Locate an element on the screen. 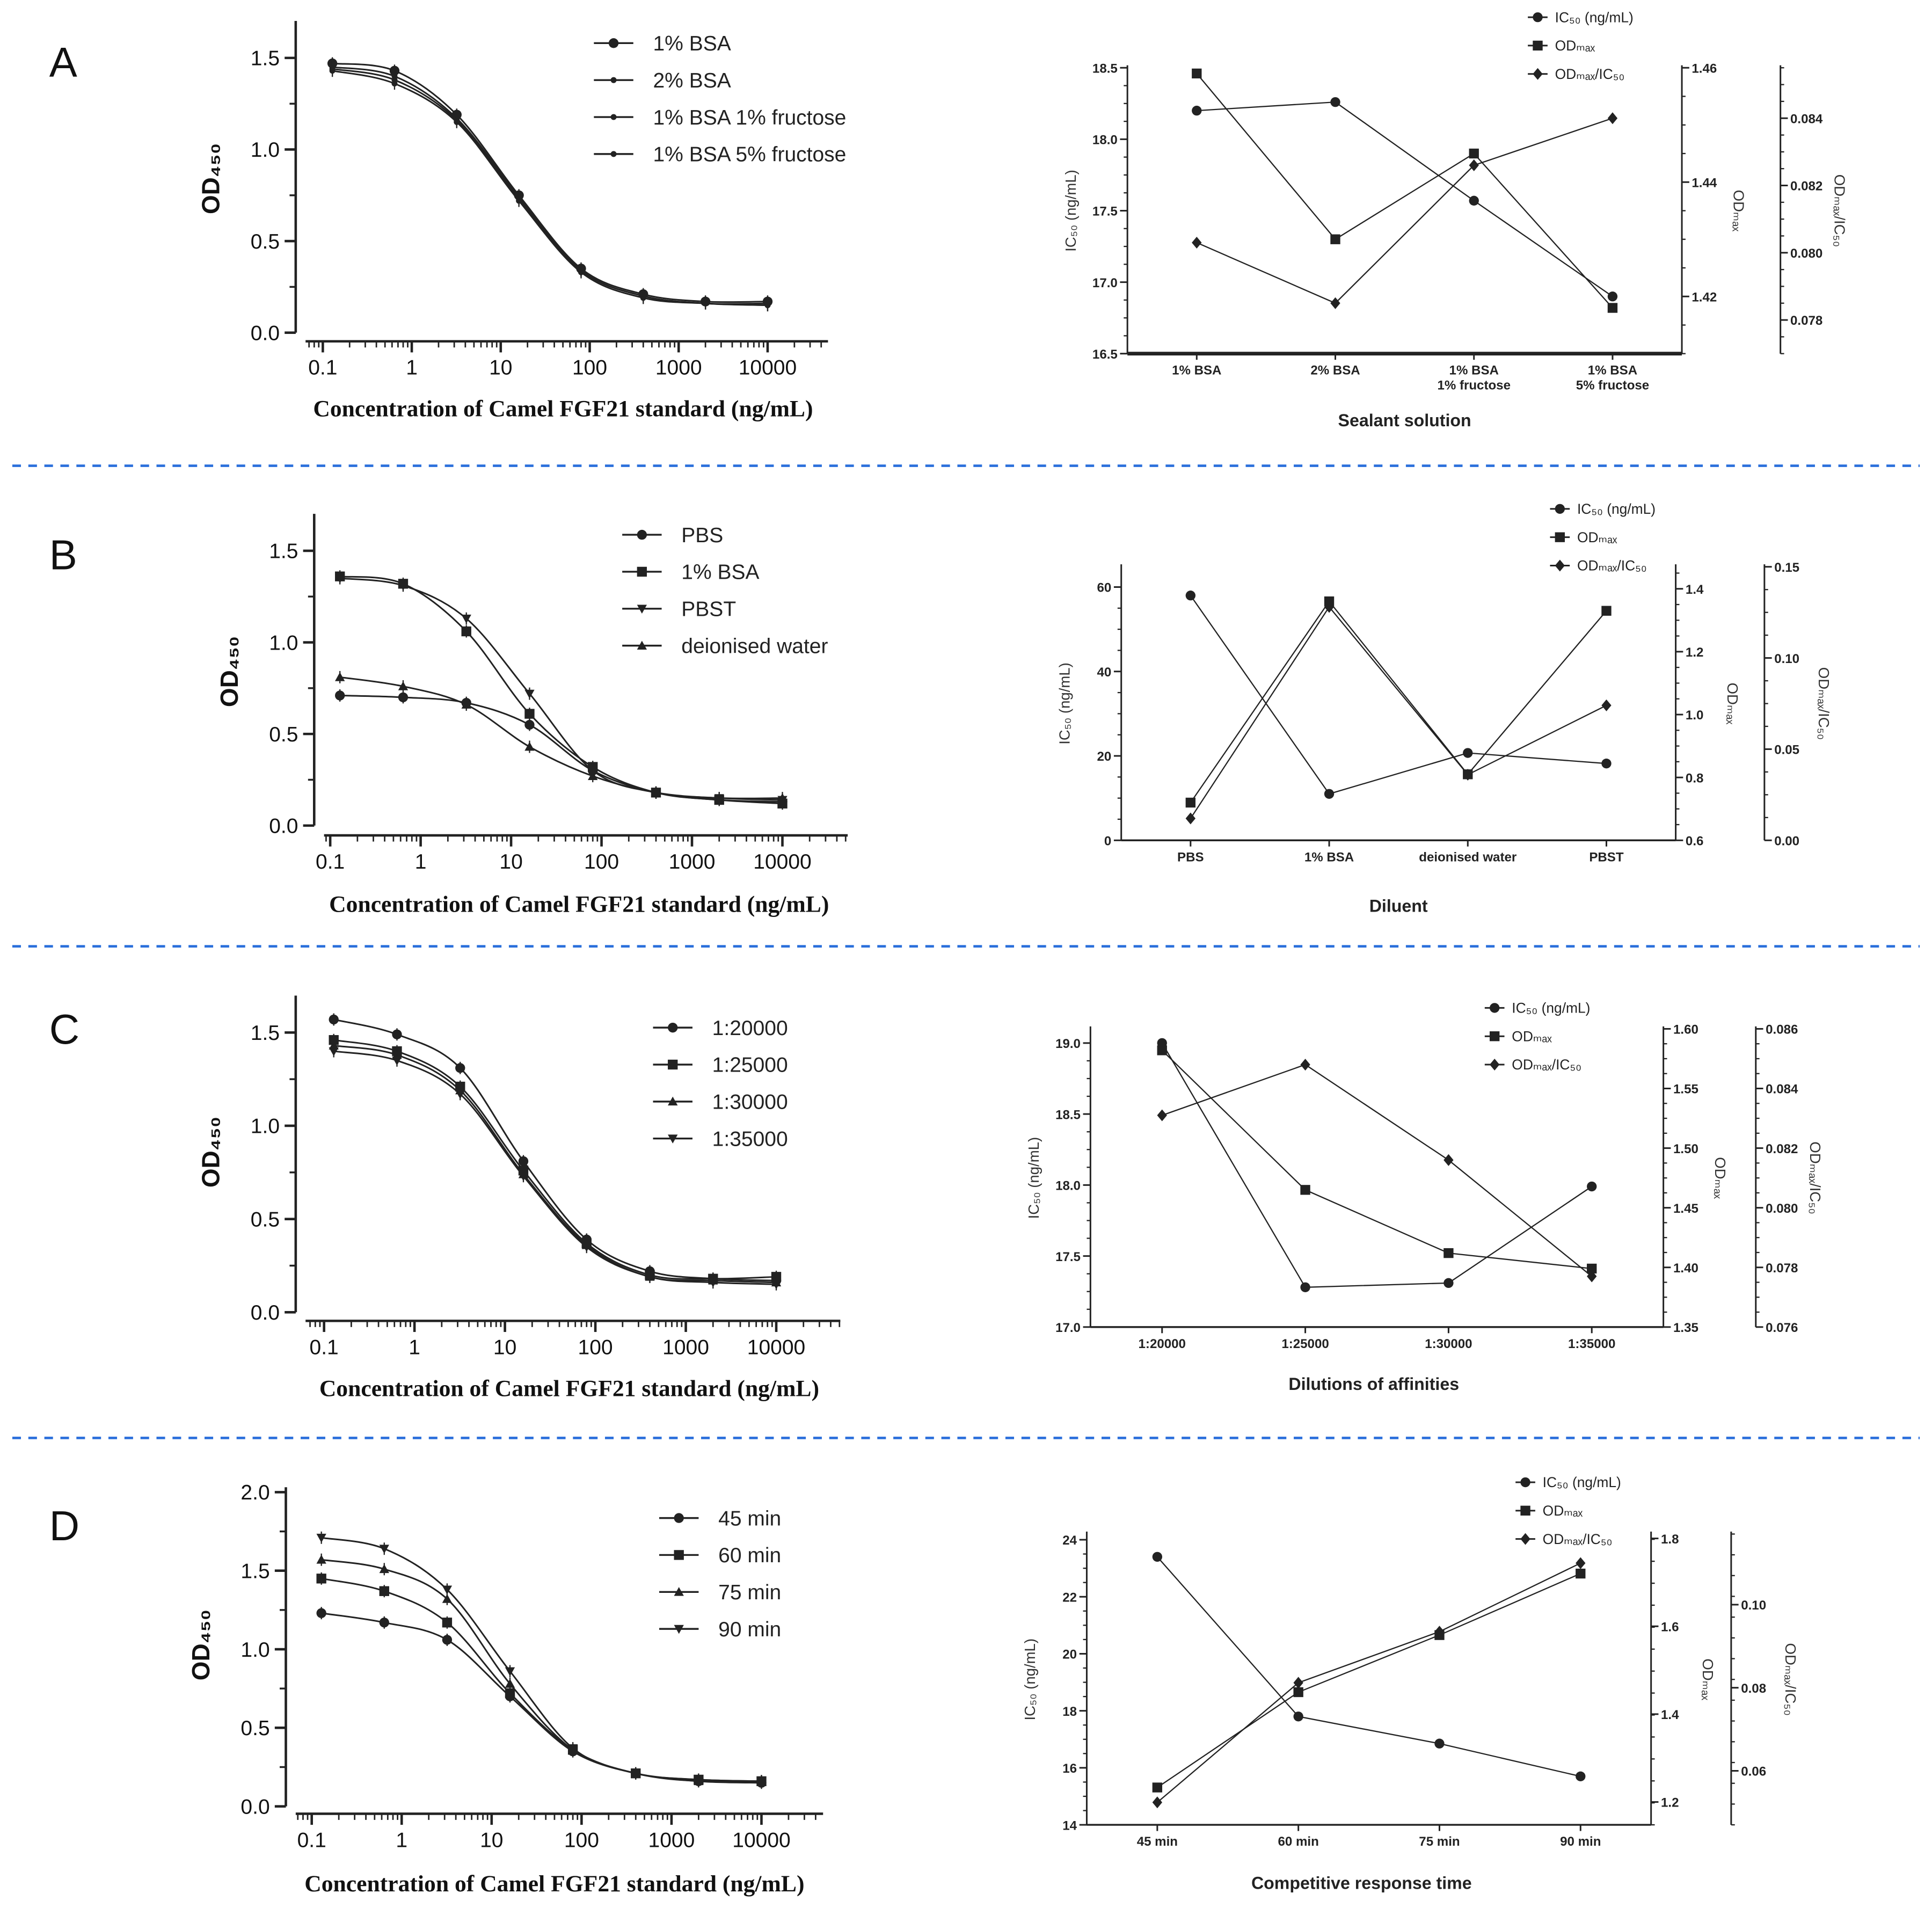 Image resolution: width=1932 pixels, height=1908 pixels. y-tick-label: 18 is located at coordinates (1069, 1712).